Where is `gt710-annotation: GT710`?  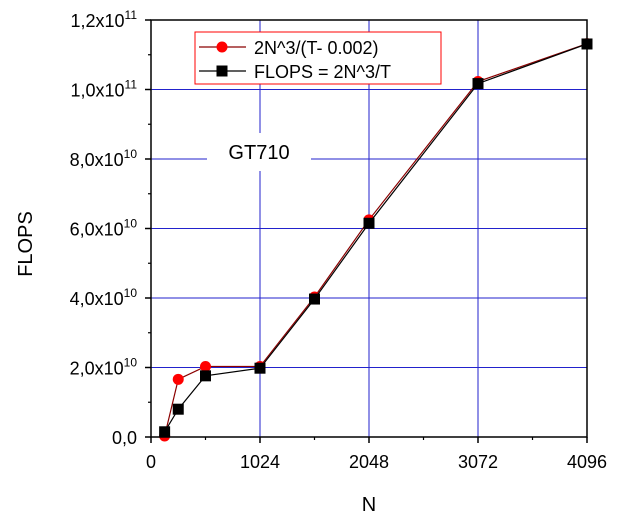 gt710-annotation: GT710 is located at coordinates (259, 152).